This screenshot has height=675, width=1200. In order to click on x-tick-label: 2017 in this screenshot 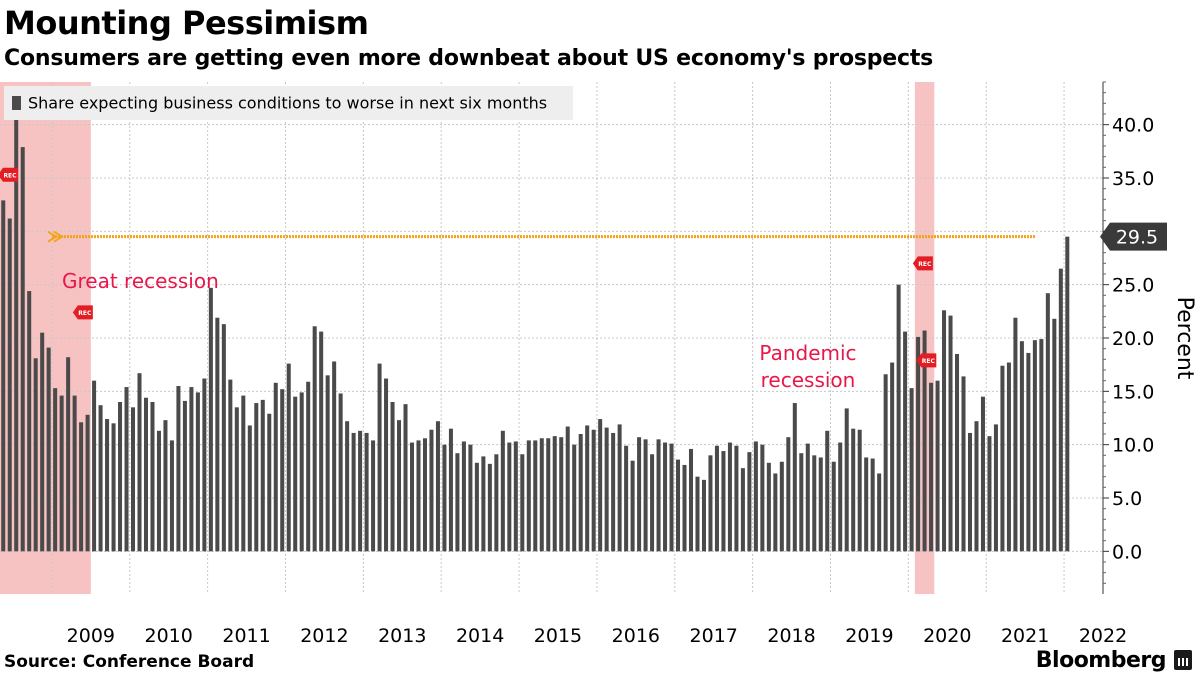, I will do `click(714, 636)`.